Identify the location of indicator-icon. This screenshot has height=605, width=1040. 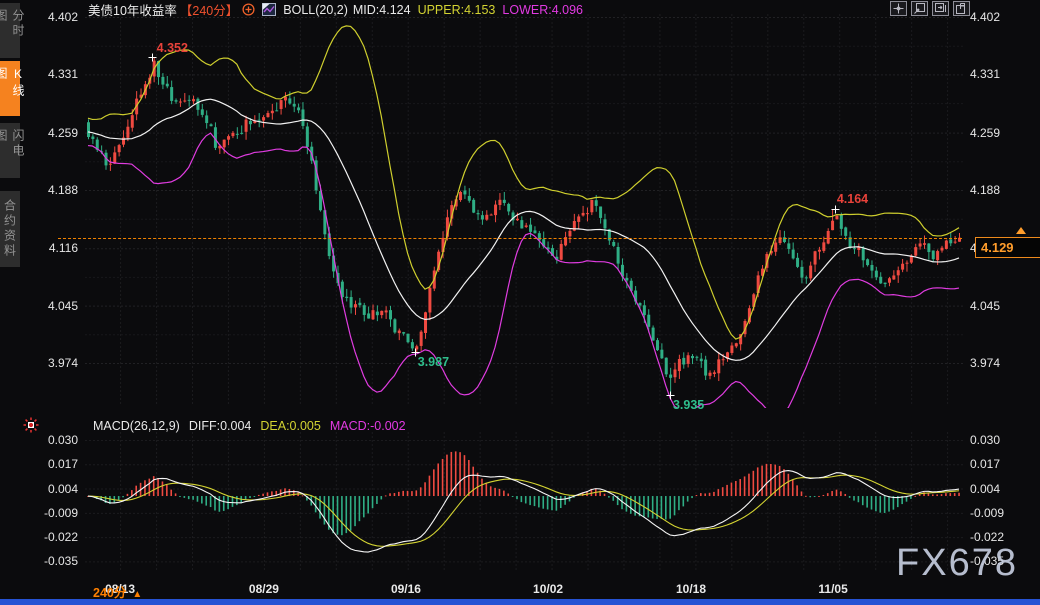
(269, 9).